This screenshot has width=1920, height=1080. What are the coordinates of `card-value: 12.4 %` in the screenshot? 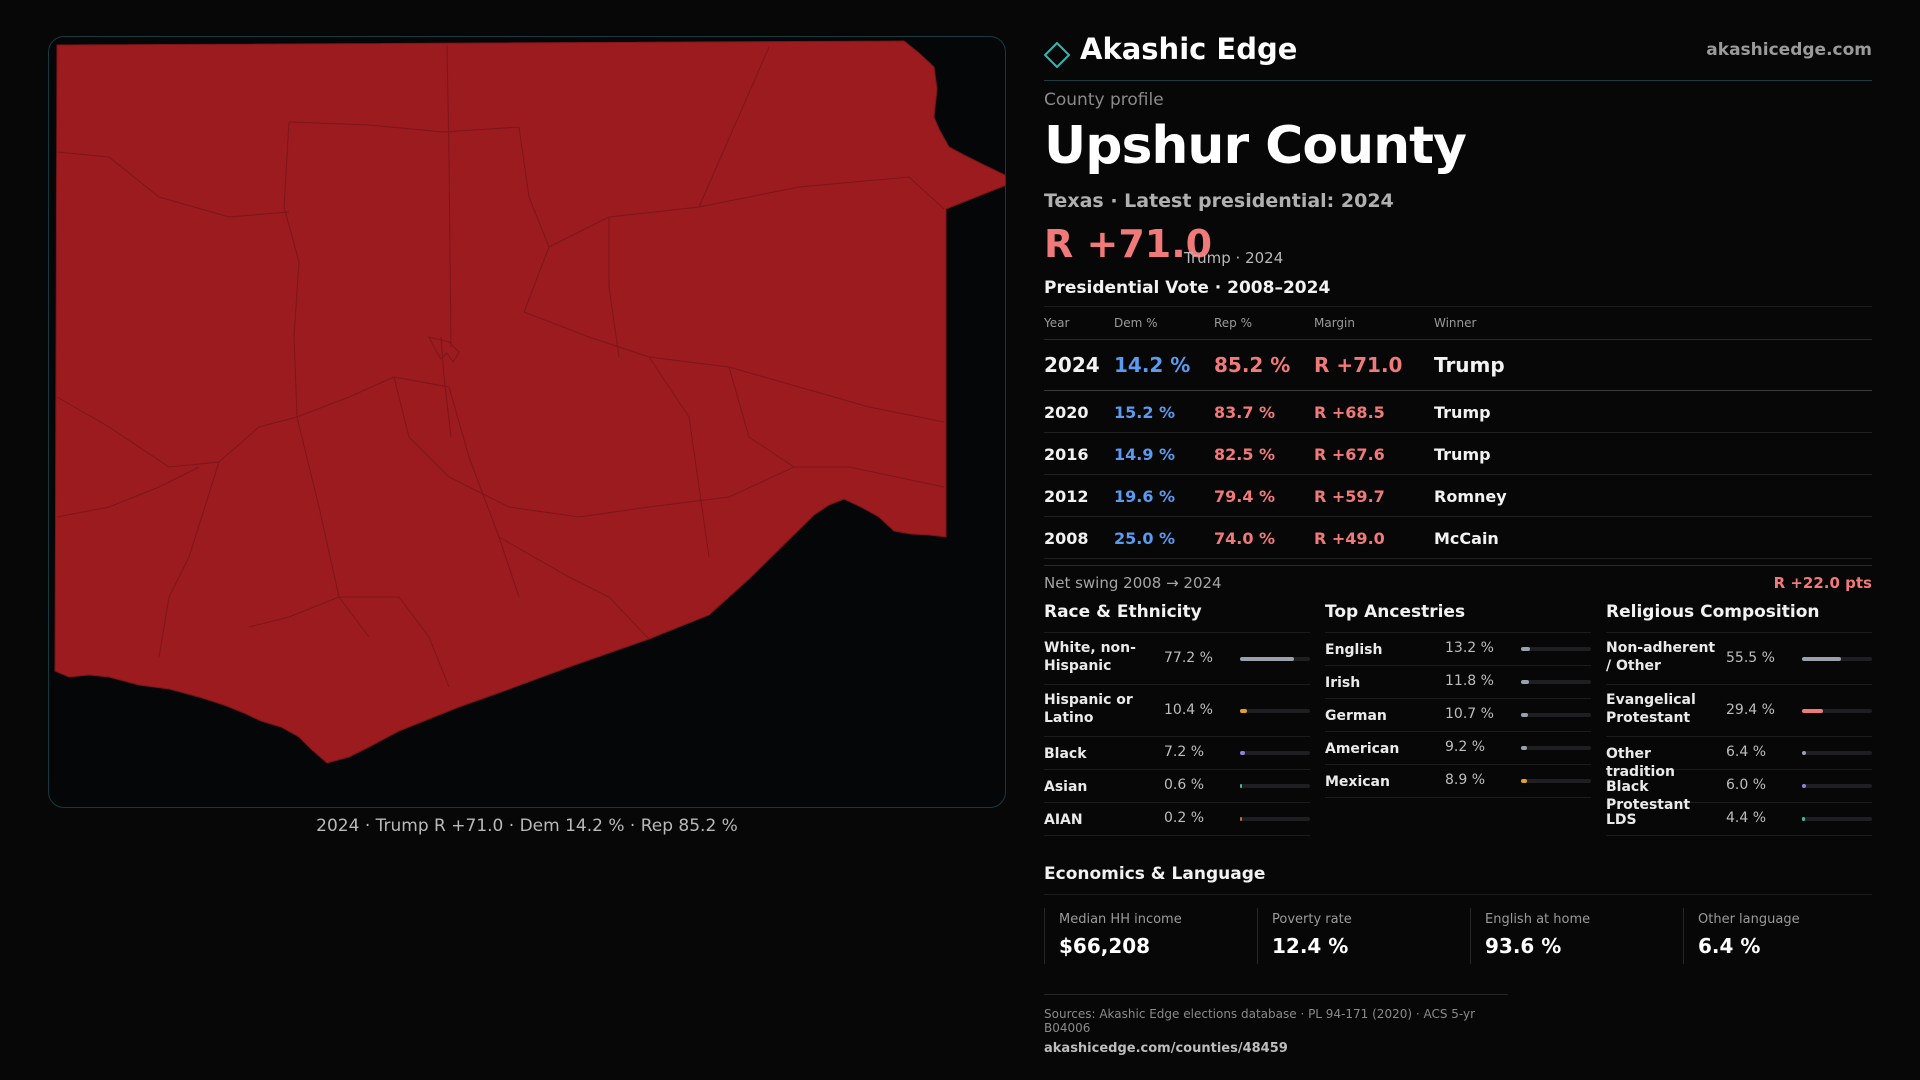 It's located at (1310, 946).